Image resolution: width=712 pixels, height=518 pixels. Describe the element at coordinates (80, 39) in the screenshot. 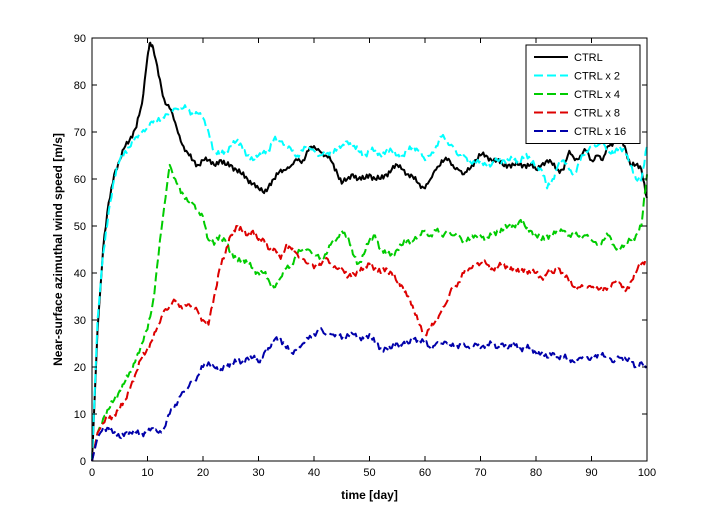

I see `y-tick-label: 90` at that location.